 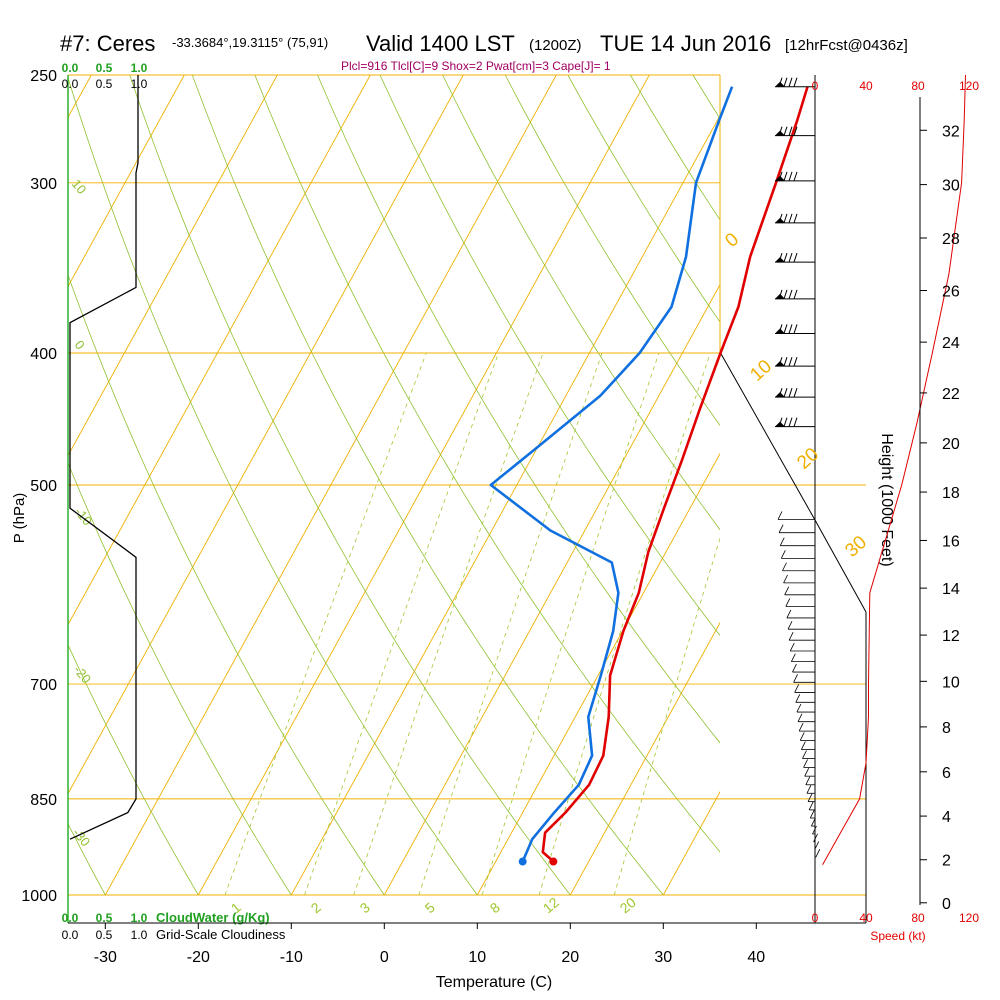 I want to click on cloud-water-top-label: 0.0, so click(x=70, y=68).